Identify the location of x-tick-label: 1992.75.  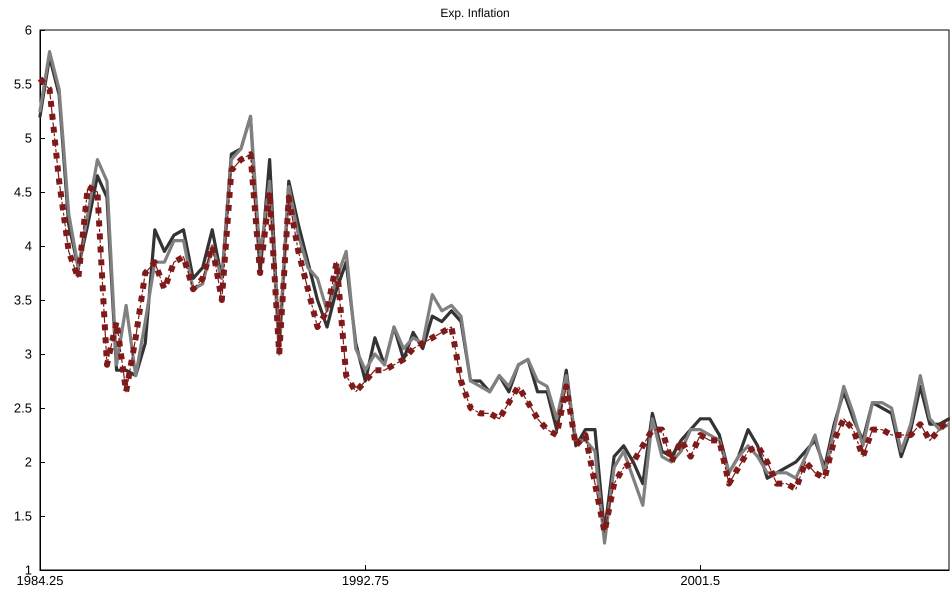
(365, 580).